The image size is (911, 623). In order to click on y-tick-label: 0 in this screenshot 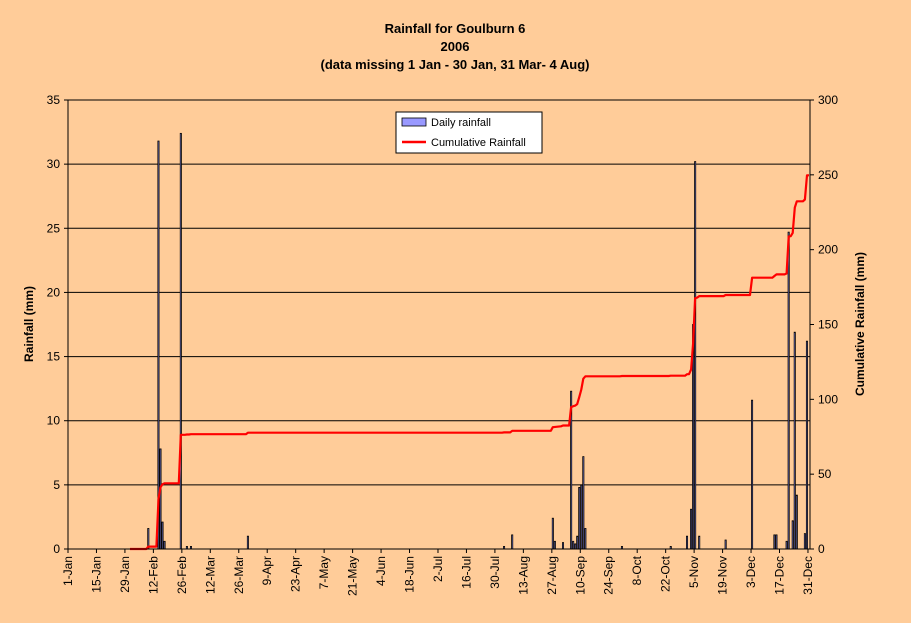, I will do `click(56, 549)`.